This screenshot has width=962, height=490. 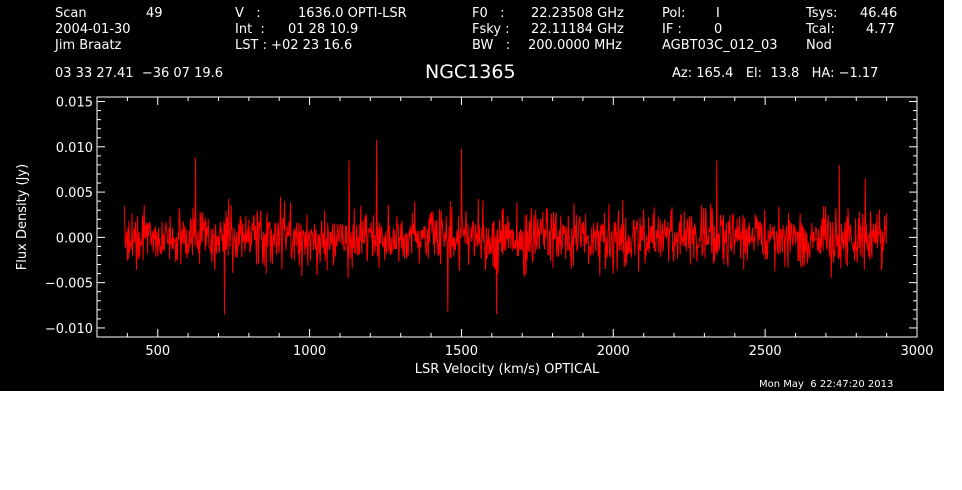 What do you see at coordinates (323, 29) in the screenshot?
I see `int-value: 01 28 10.9` at bounding box center [323, 29].